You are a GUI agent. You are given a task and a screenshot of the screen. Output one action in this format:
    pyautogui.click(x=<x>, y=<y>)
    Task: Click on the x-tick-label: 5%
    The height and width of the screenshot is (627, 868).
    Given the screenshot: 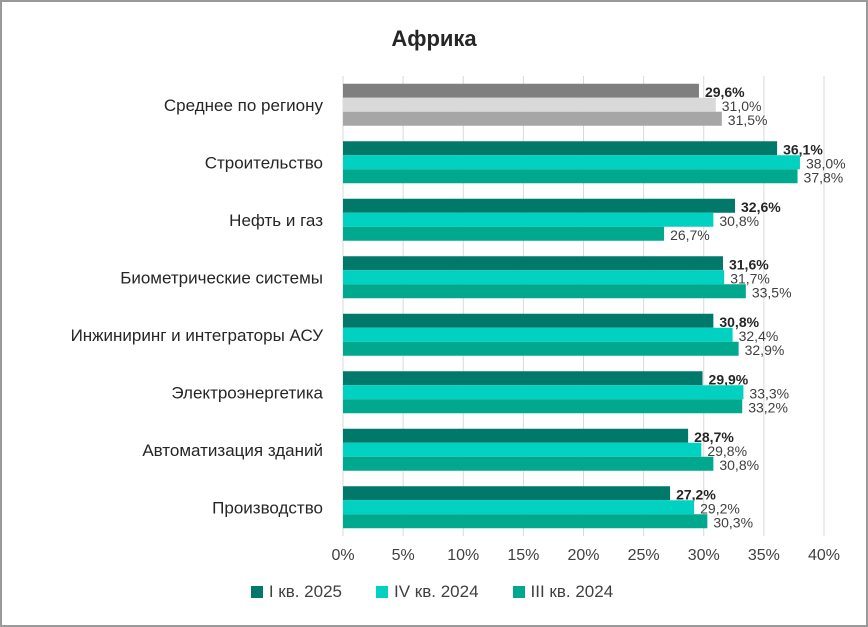 What is the action you would take?
    pyautogui.click(x=403, y=555)
    